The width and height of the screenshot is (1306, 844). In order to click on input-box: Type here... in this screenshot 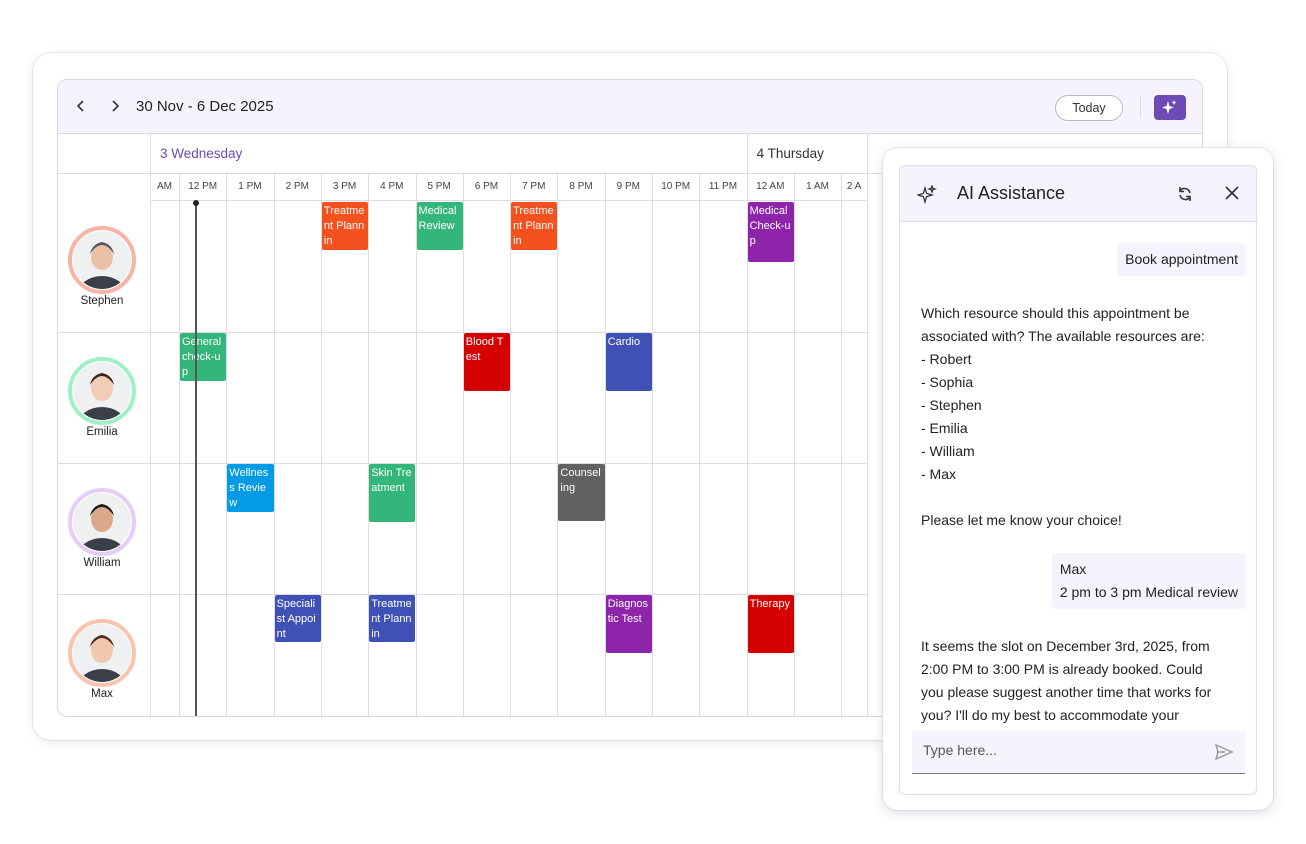, I will do `click(1078, 752)`.